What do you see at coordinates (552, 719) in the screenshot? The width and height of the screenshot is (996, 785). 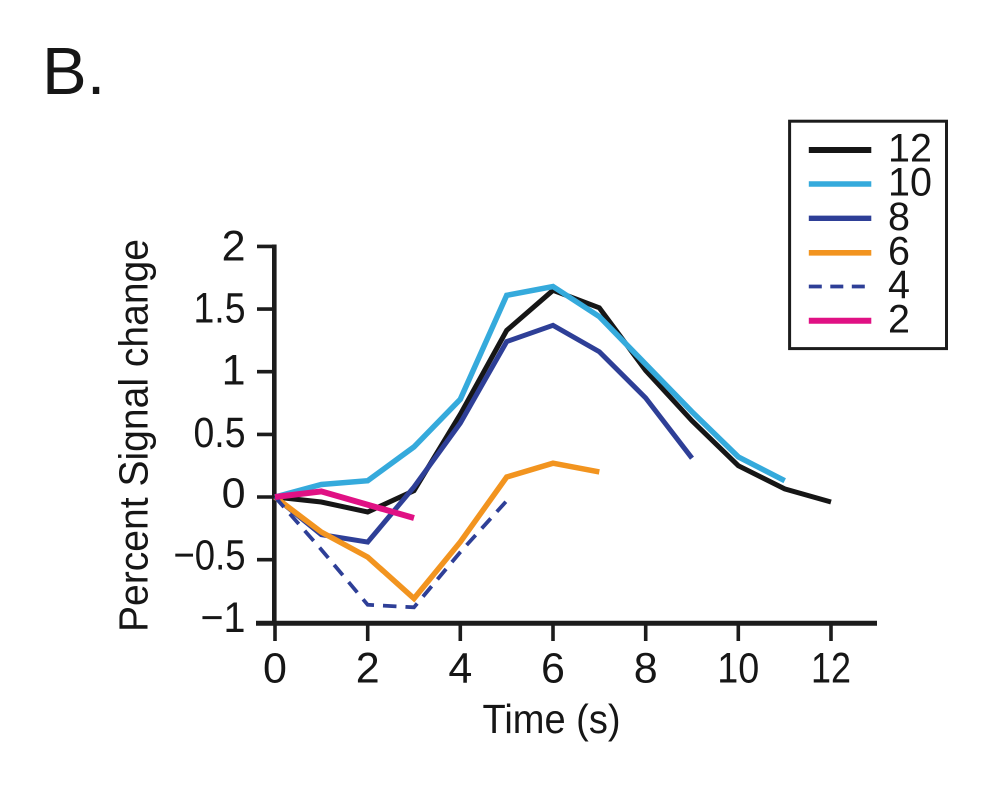 I see `svg-text: Time (s)` at bounding box center [552, 719].